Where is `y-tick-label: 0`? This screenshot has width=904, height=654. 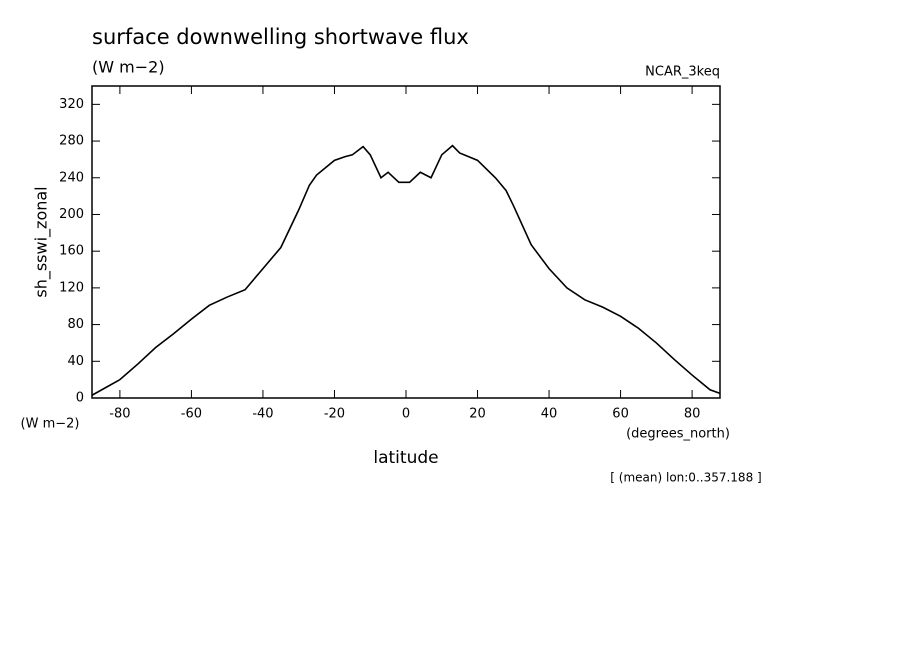 y-tick-label: 0 is located at coordinates (80, 398).